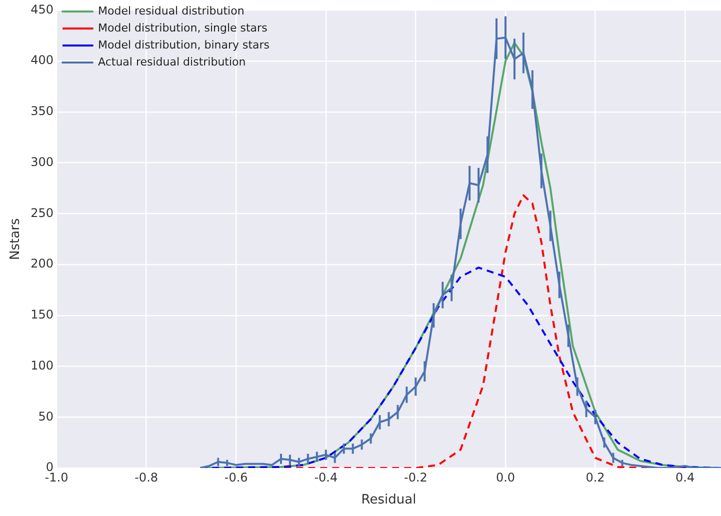 The width and height of the screenshot is (721, 516). Describe the element at coordinates (183, 27) in the screenshot. I see `legend-label: Model distribution, single stars` at that location.